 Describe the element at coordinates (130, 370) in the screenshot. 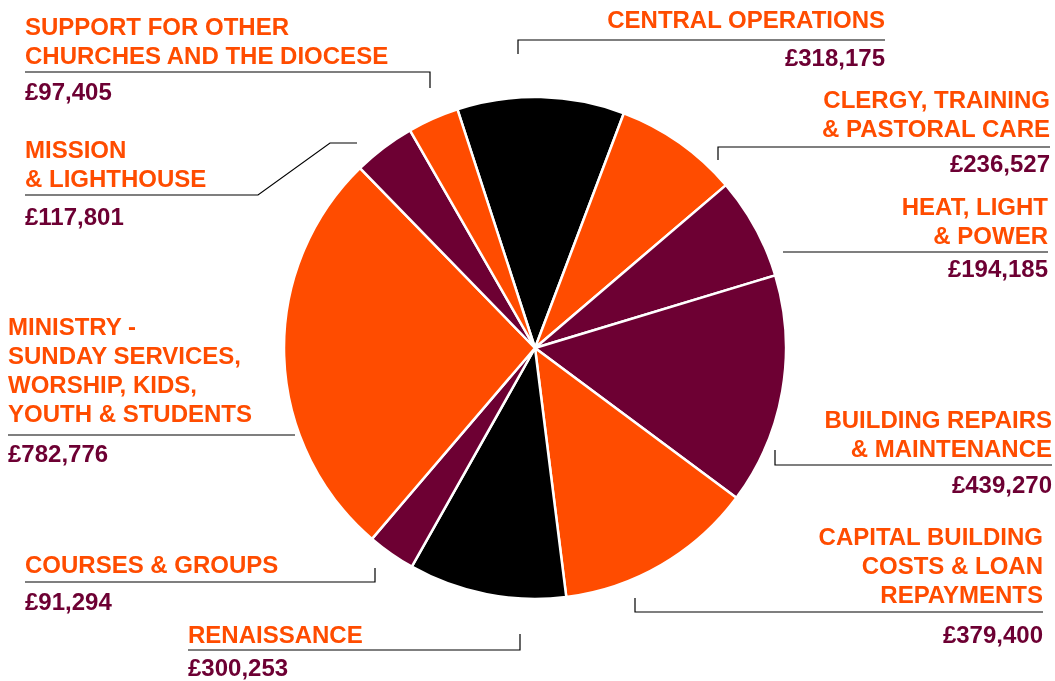

I see `slice-label: MINISTRY - SUNDAY SERVICES, WORSHIP, KIDS, YOUTH & STUDENTS` at that location.